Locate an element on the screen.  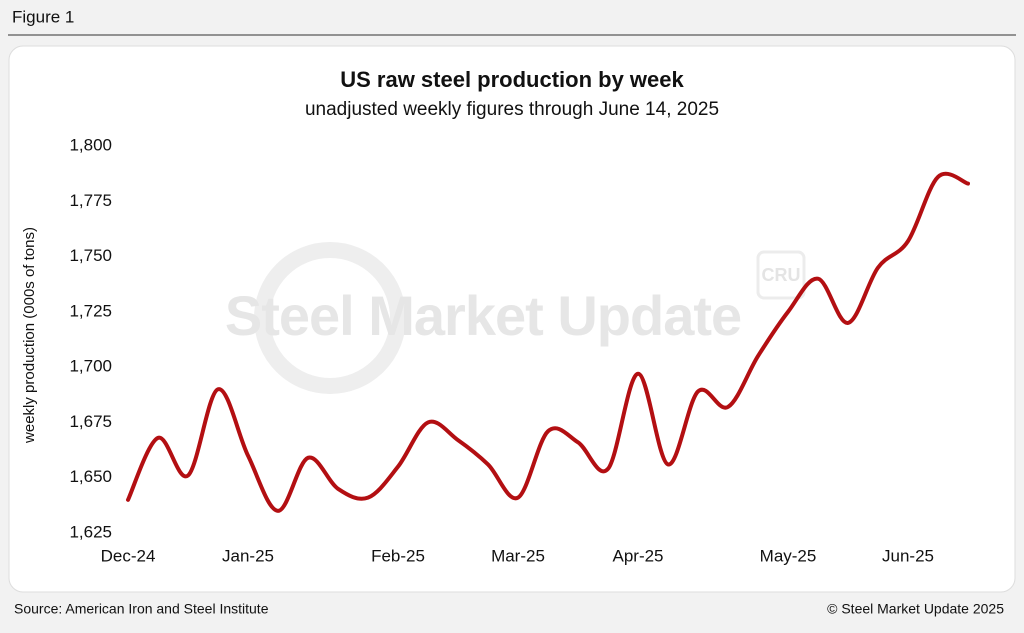
x-tick-label: Feb-25 is located at coordinates (398, 555).